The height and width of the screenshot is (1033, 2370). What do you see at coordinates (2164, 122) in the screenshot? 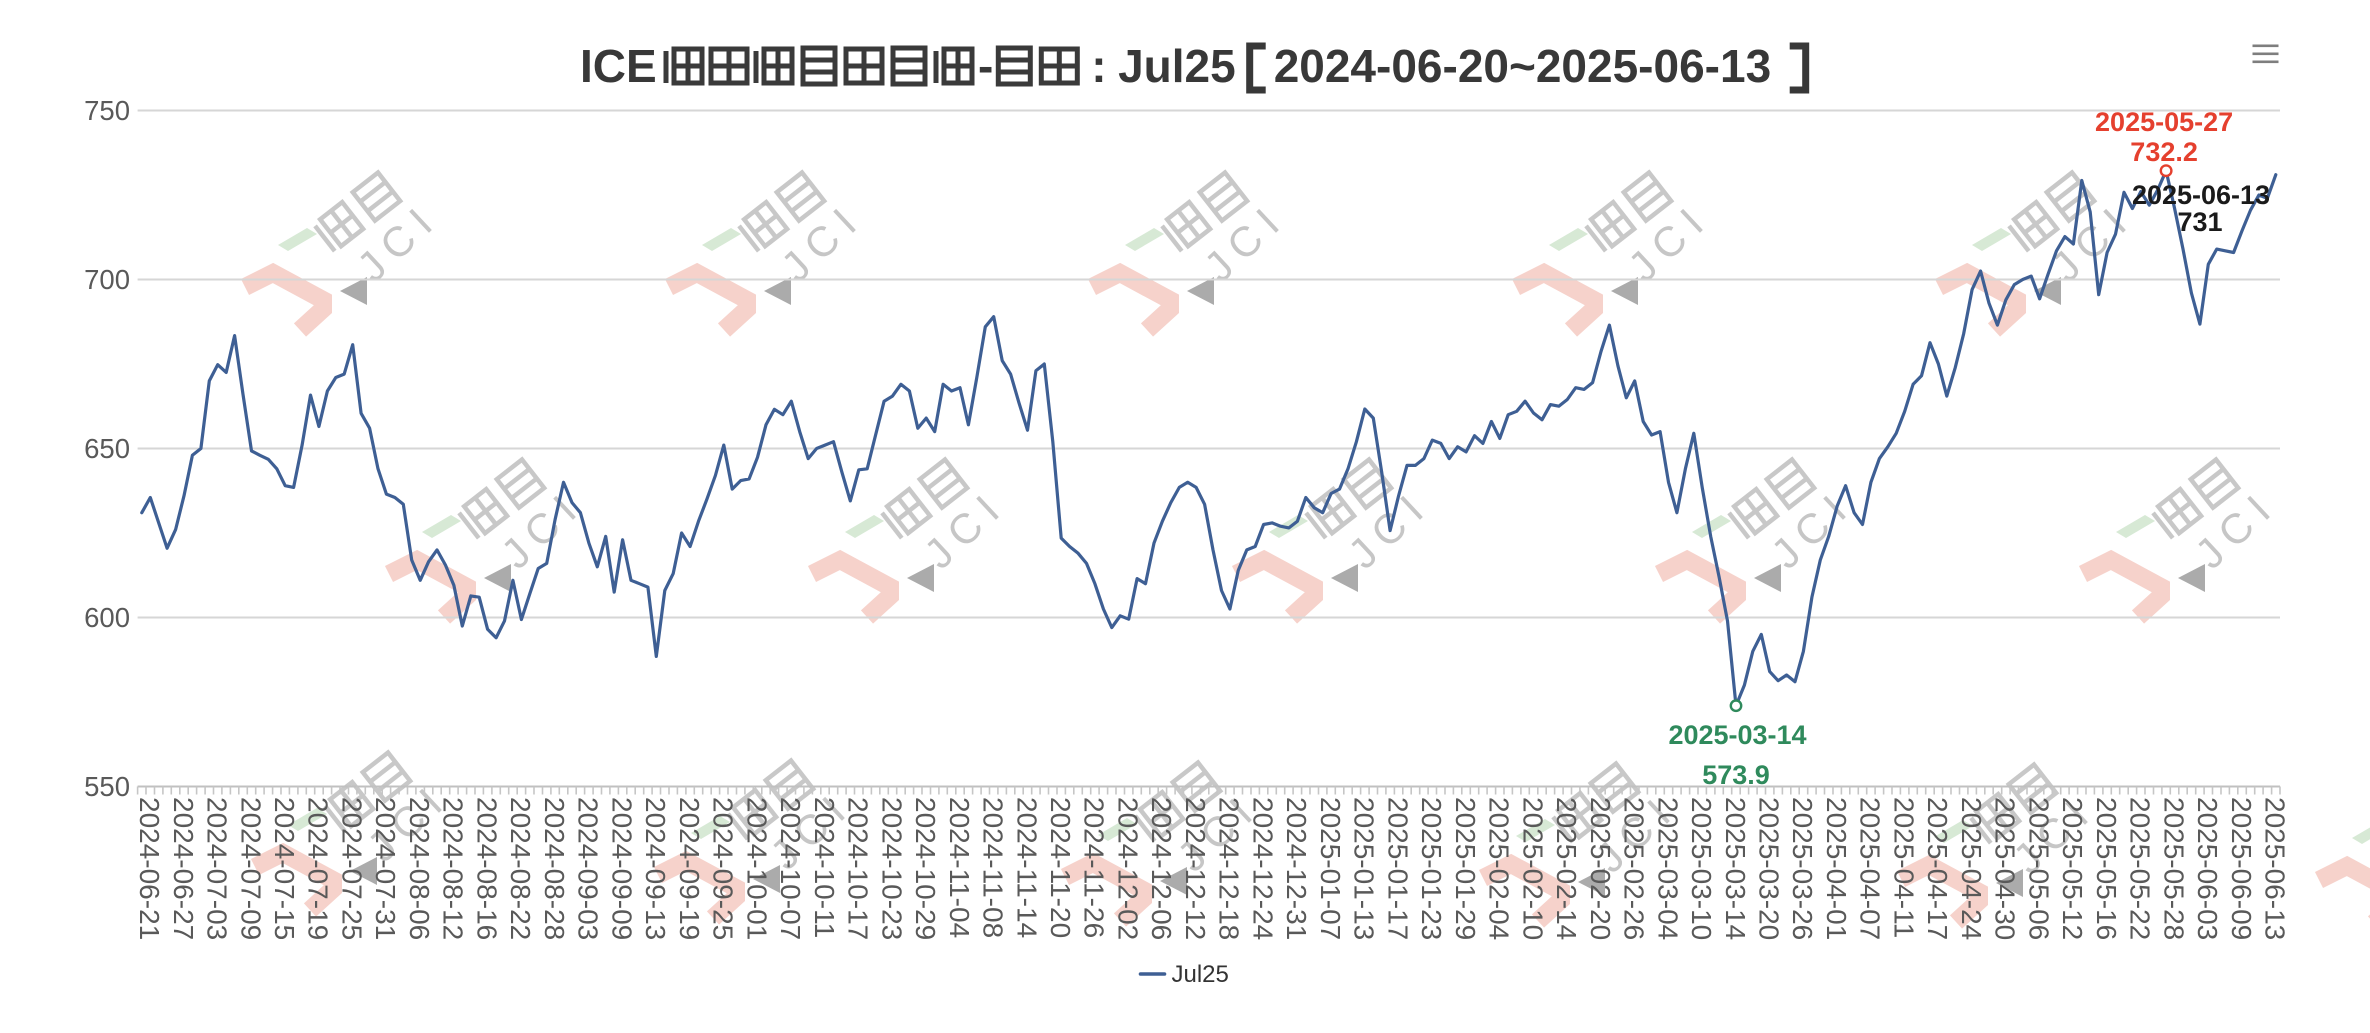
I see `svg-text: 2025-05-27` at bounding box center [2164, 122].